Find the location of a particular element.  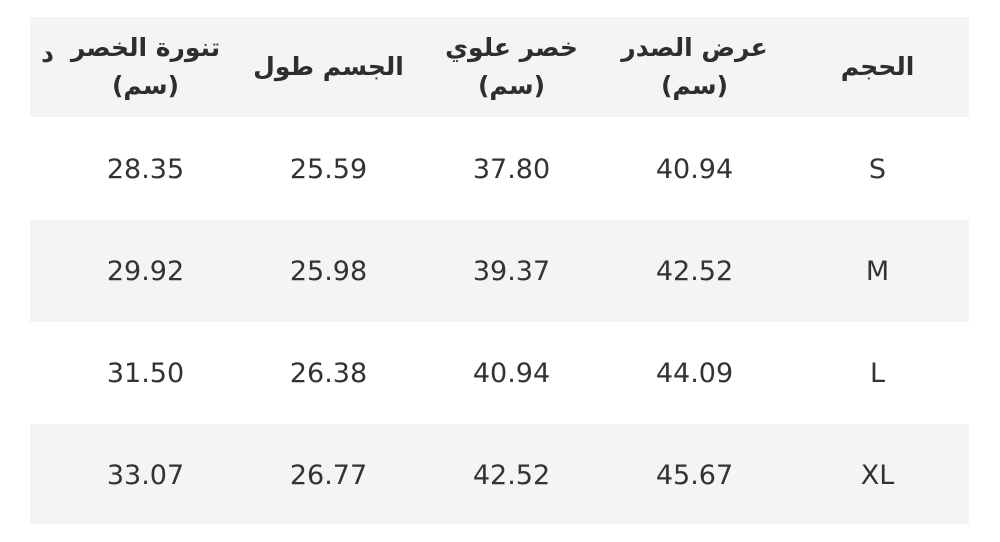

header-label: عرض الصدر is located at coordinates (694, 47).